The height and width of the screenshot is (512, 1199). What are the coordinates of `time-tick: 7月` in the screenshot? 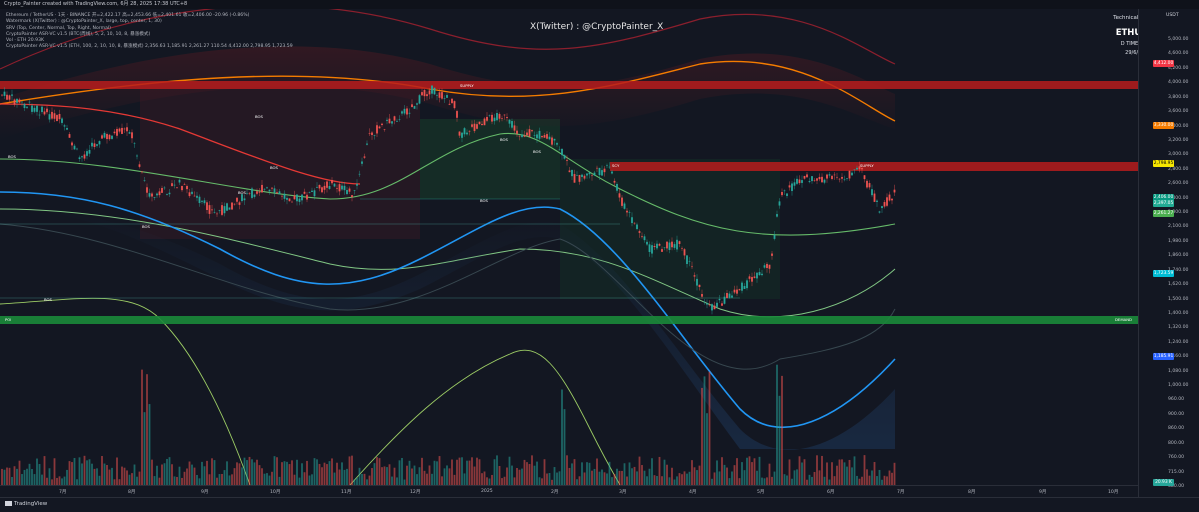 It's located at (63, 492).